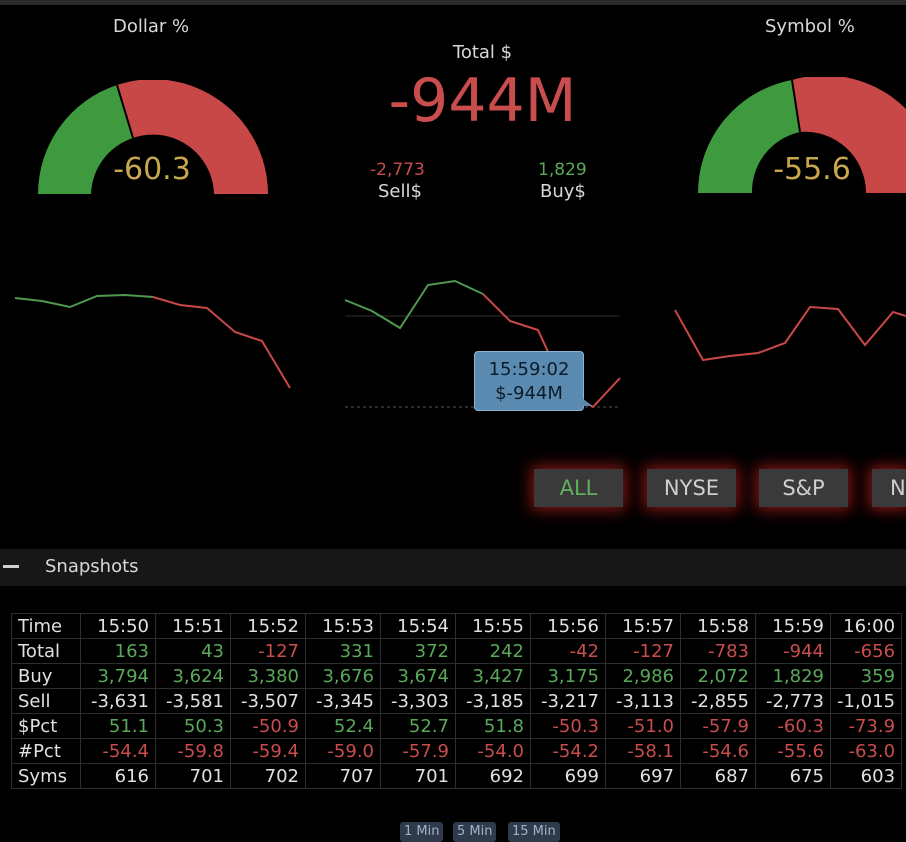 The image size is (906, 842). Describe the element at coordinates (92, 566) in the screenshot. I see `snapshots-title: Snapshots` at that location.